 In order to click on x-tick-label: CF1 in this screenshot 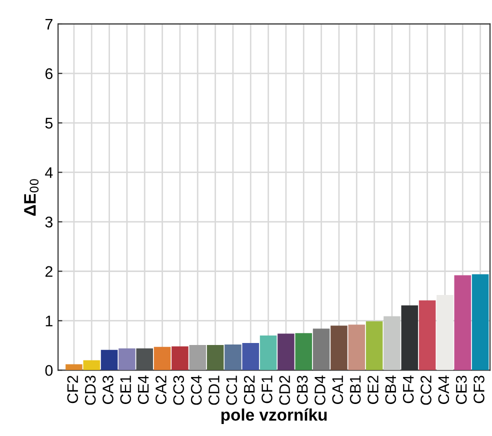, I will do `click(267, 390)`.